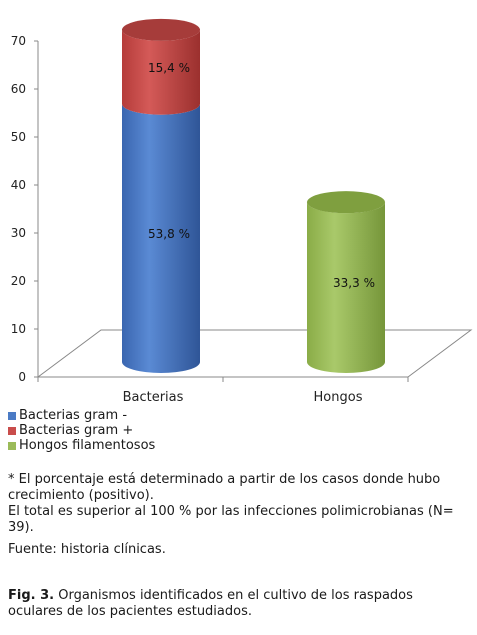 The width and height of the screenshot is (477, 635). I want to click on bar-segment-gram-pos, so click(161, 72).